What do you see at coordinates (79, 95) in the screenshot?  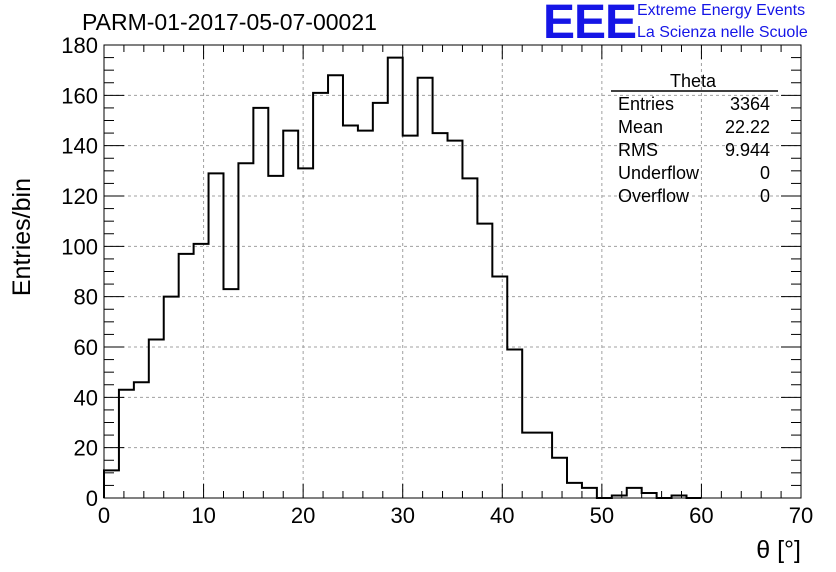 I see `y-tick-label: 160` at bounding box center [79, 95].